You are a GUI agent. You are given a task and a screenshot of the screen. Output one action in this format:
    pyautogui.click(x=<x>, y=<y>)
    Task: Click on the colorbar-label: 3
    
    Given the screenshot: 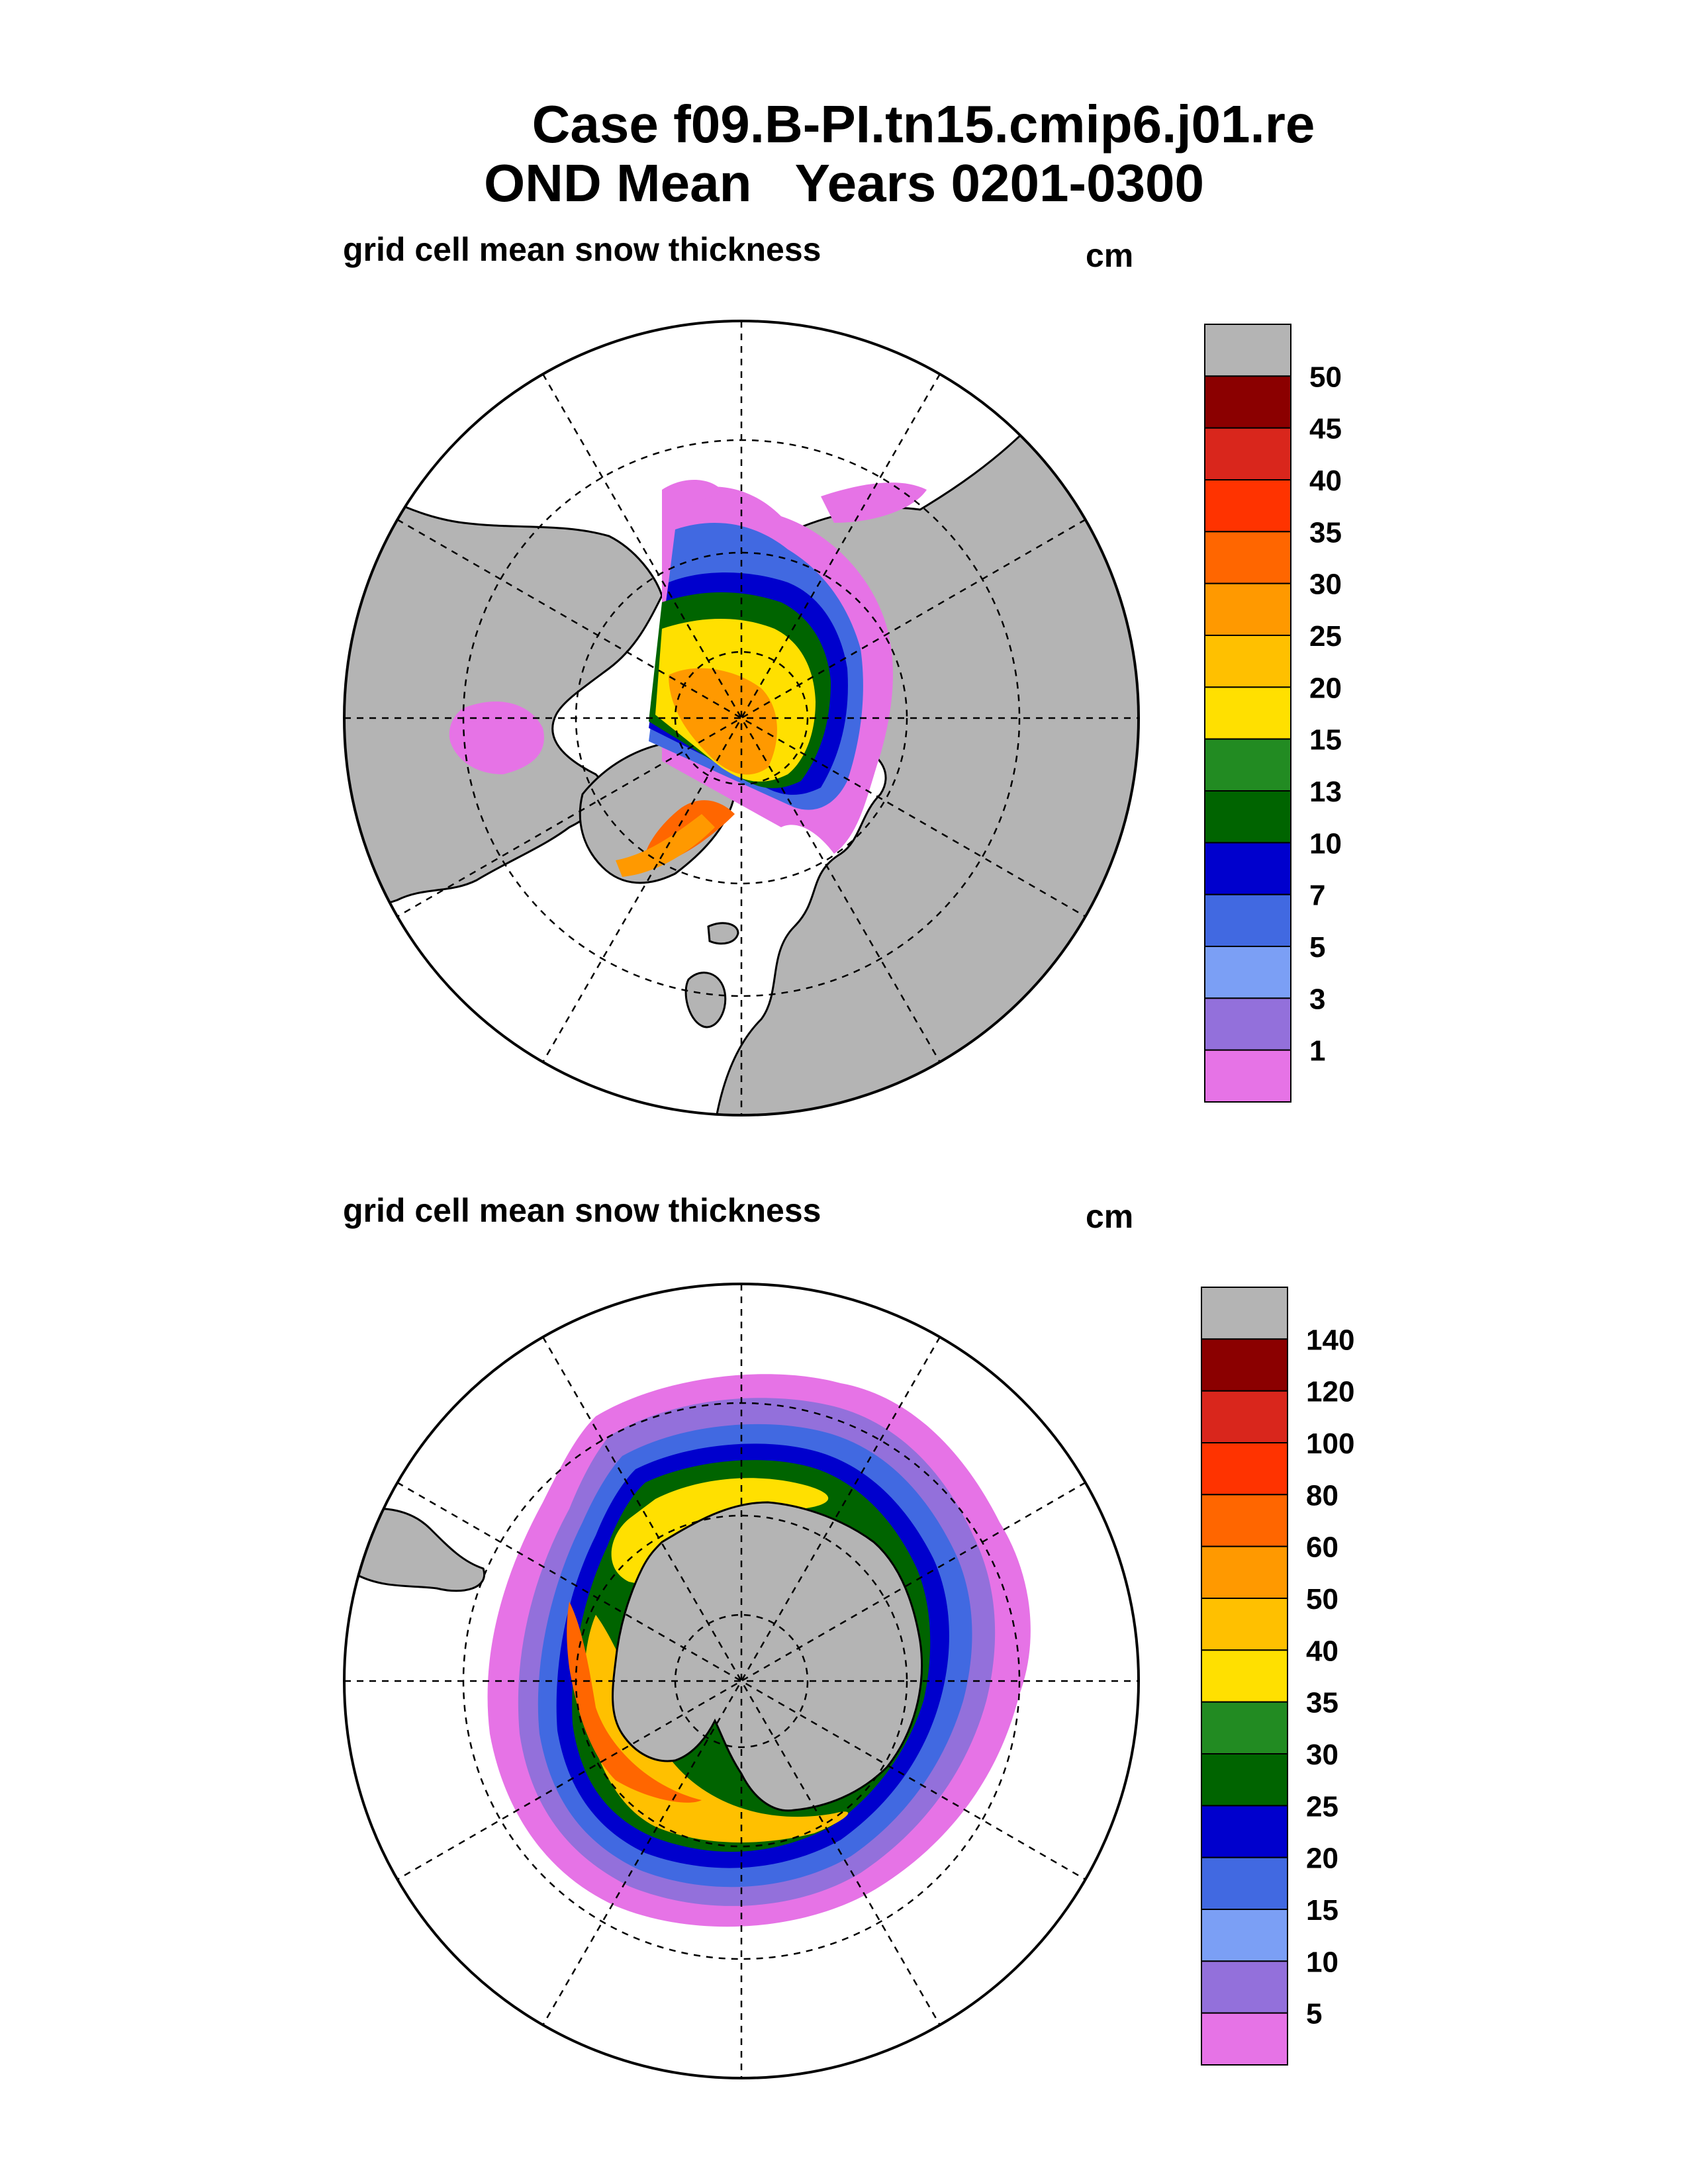 What is the action you would take?
    pyautogui.click(x=1317, y=999)
    